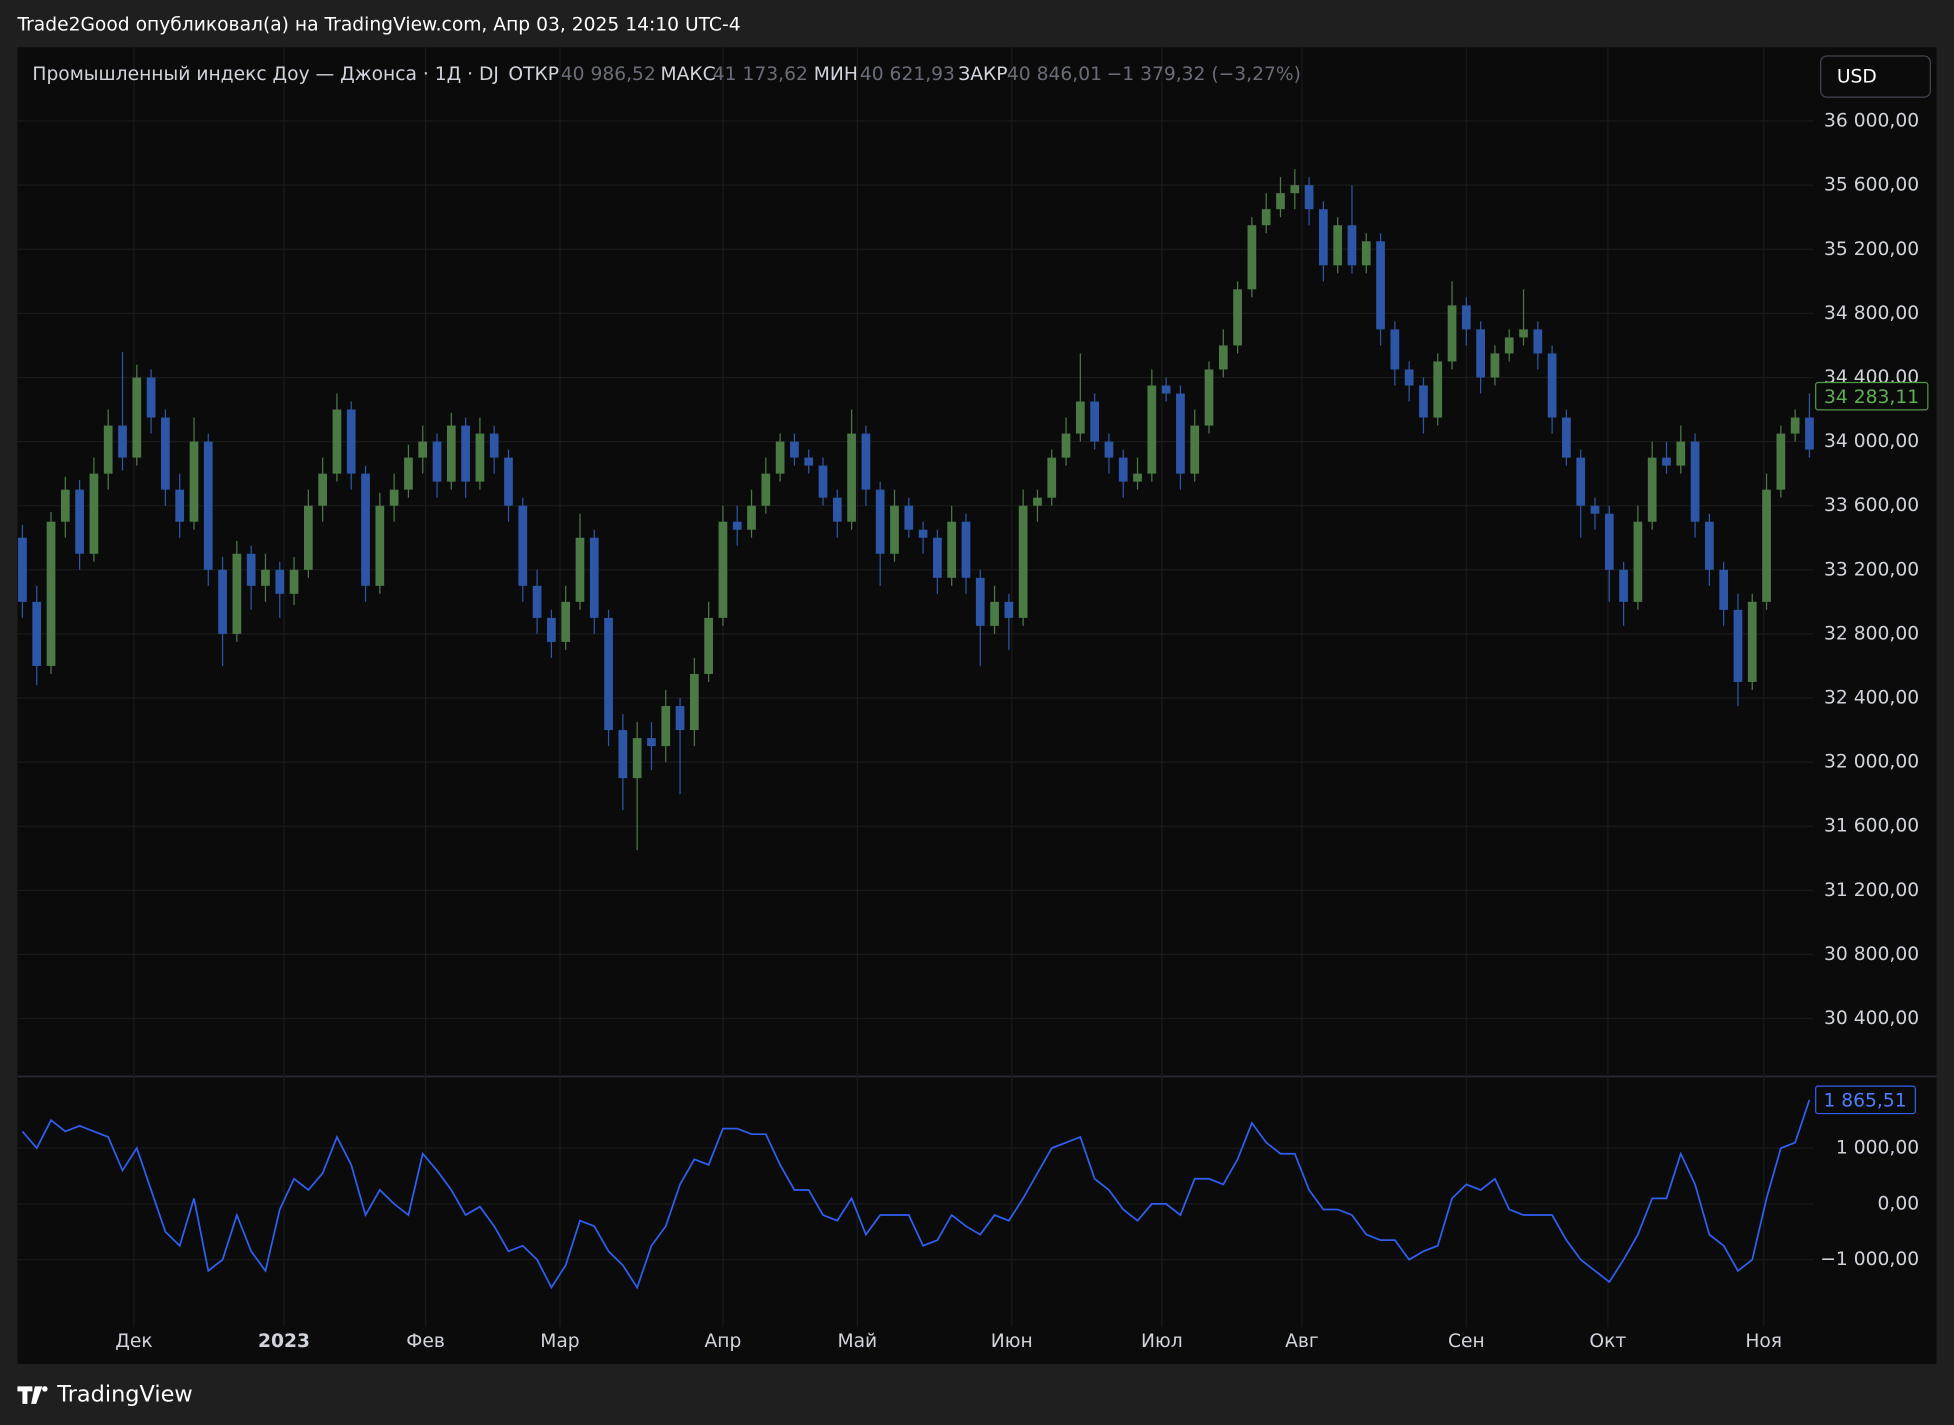  What do you see at coordinates (1864, 1101) in the screenshot?
I see `indicator-last-label: 1 865,51` at bounding box center [1864, 1101].